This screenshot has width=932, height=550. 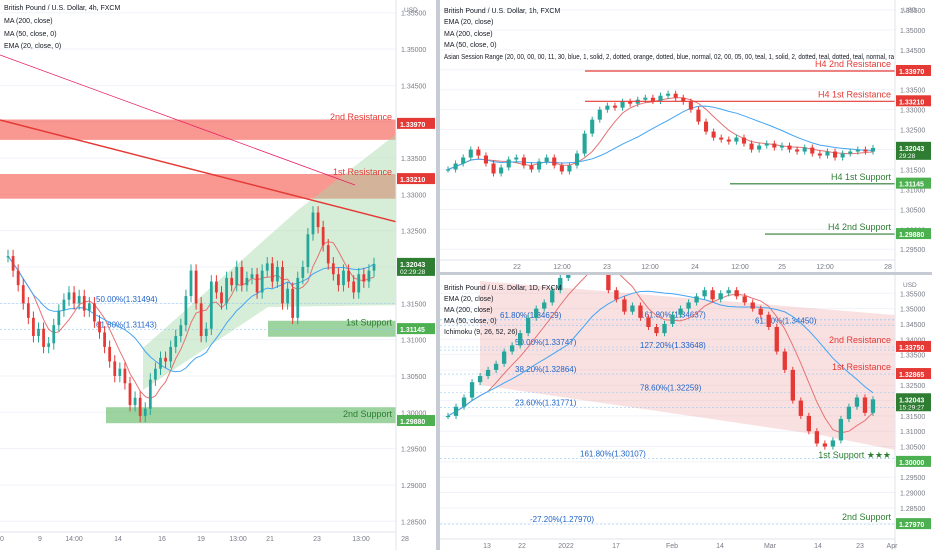 I want to click on price-tick: 1.31000, so click(x=912, y=432).